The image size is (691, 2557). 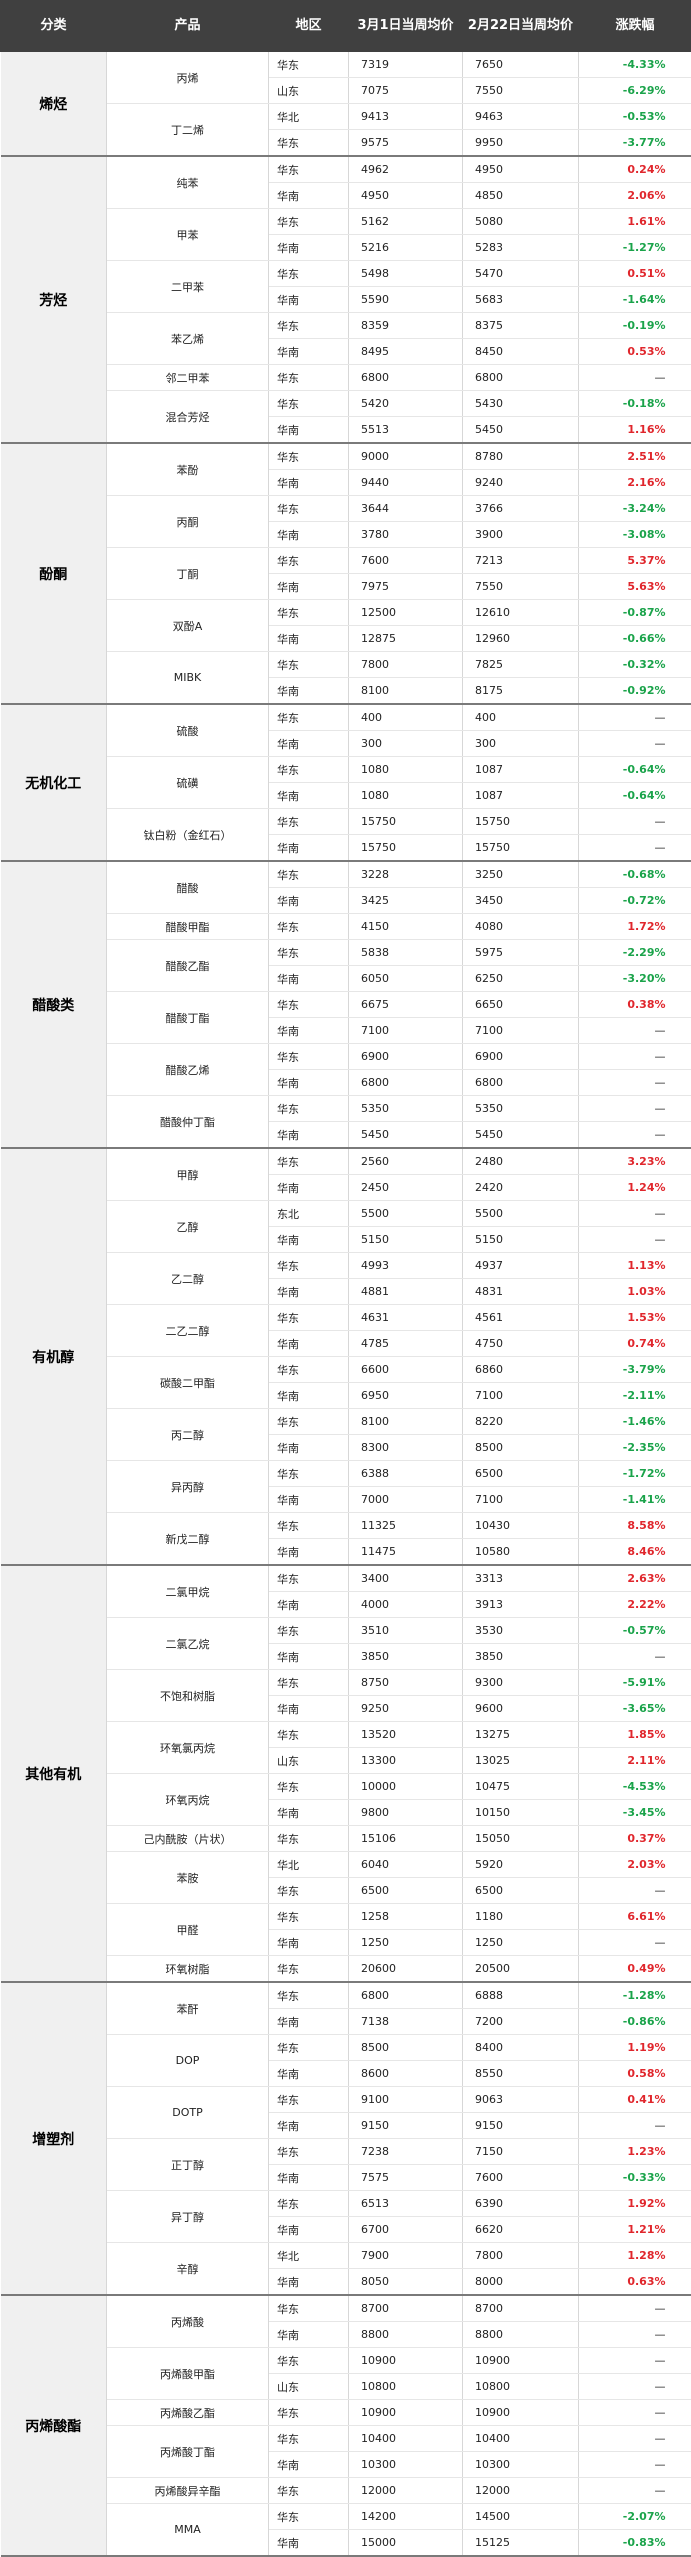 I want to click on previous-price-cell: 7800, so click(x=521, y=2256).